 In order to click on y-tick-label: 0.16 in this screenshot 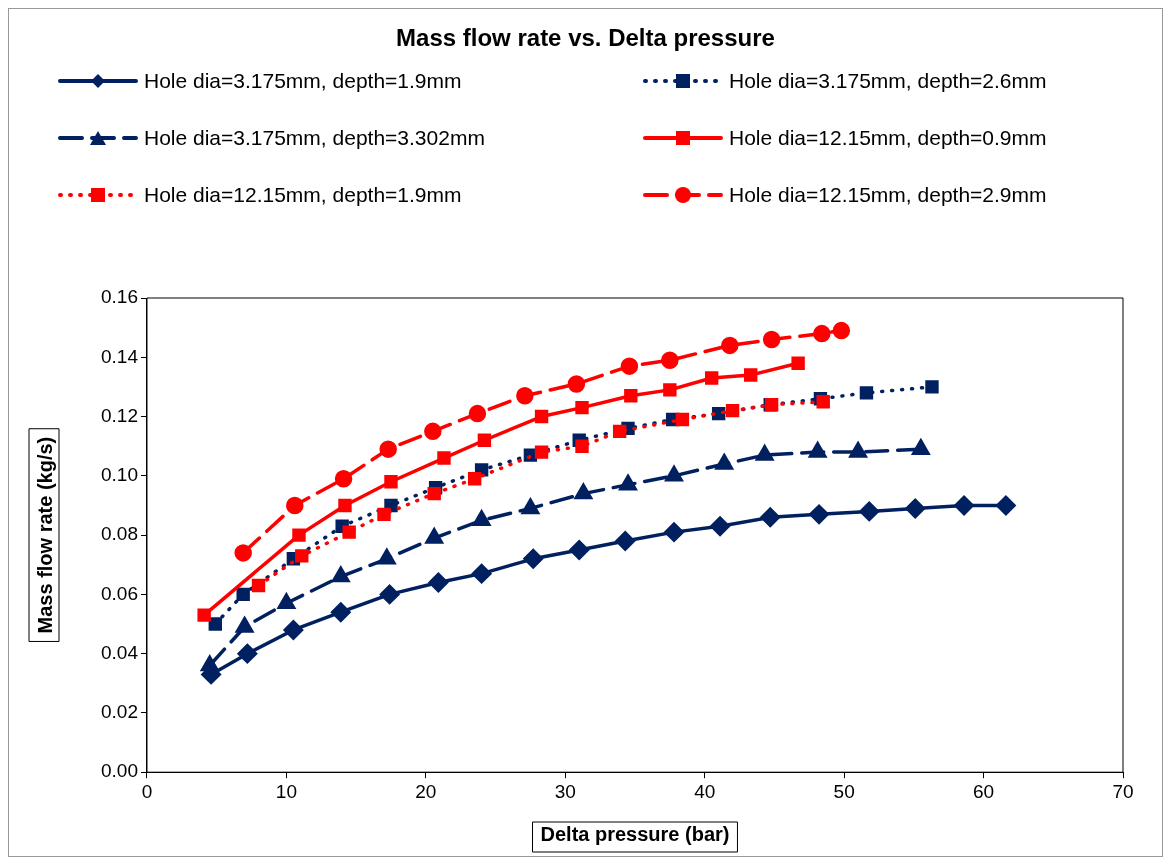, I will do `click(119, 297)`.